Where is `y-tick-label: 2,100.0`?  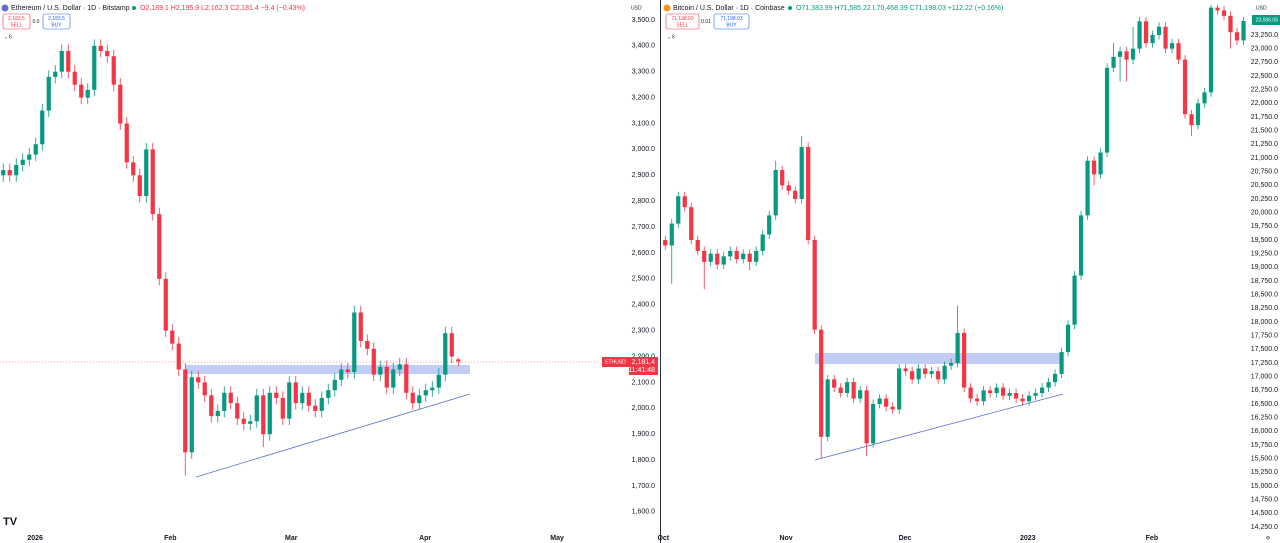 y-tick-label: 2,100.0 is located at coordinates (643, 382).